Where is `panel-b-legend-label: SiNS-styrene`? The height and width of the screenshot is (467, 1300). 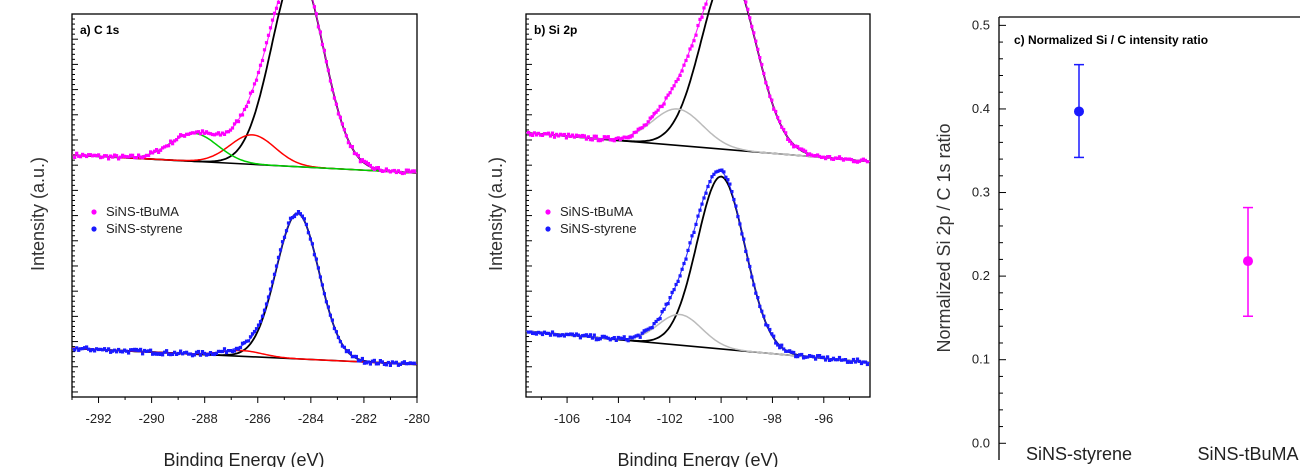 panel-b-legend-label: SiNS-styrene is located at coordinates (598, 228).